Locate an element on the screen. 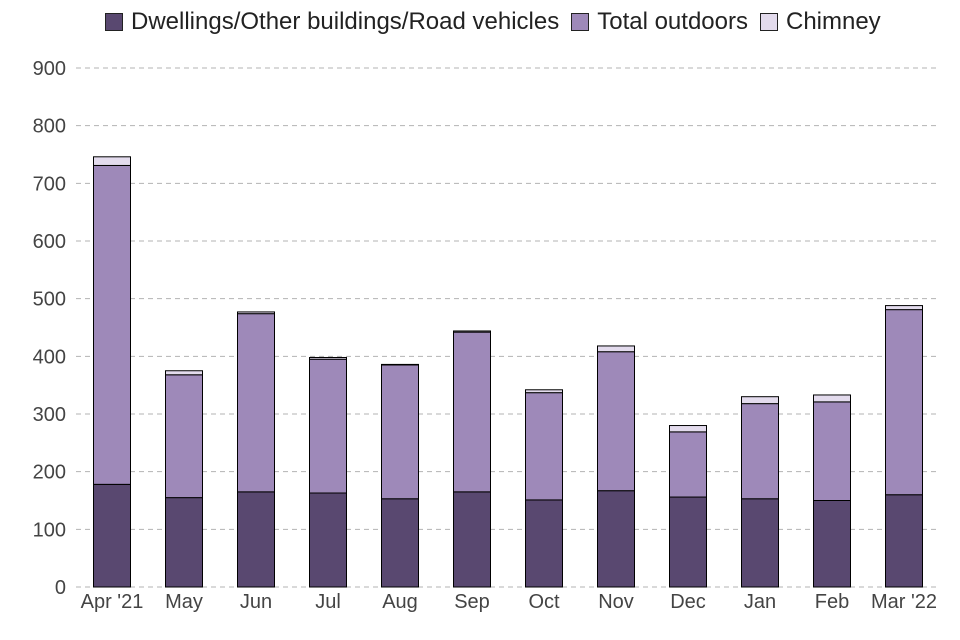 The height and width of the screenshot is (640, 960). y-tick-label: 500 is located at coordinates (49, 300).